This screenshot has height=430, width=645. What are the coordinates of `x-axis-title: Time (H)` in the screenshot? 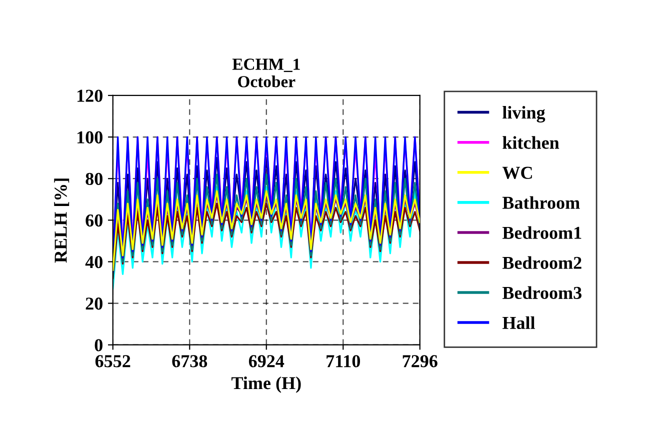 It's located at (266, 384).